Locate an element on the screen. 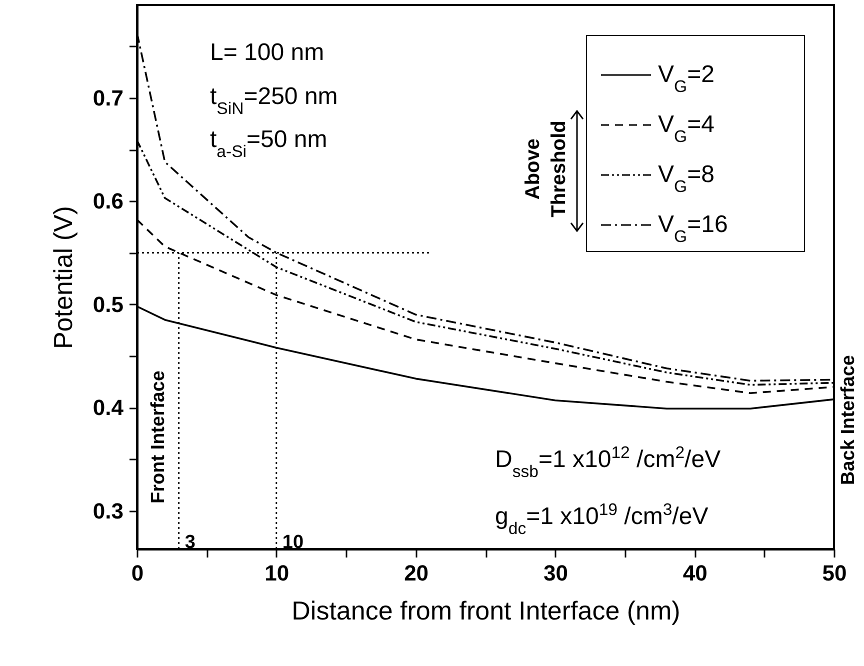  text: Back Interface is located at coordinates (848, 420).